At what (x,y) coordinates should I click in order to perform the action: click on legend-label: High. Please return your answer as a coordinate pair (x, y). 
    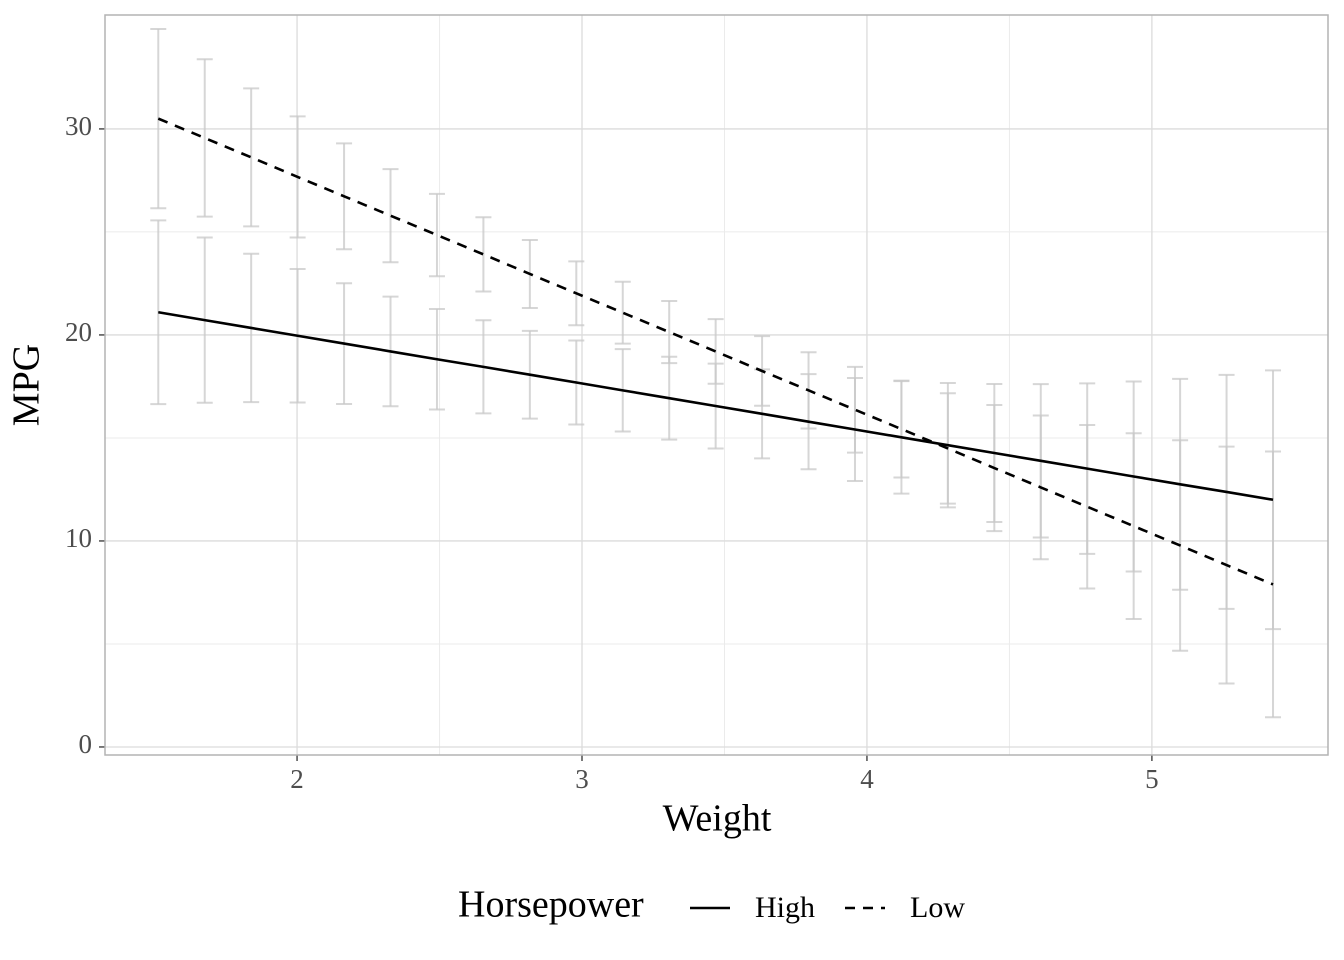
    Looking at the image, I should click on (785, 907).